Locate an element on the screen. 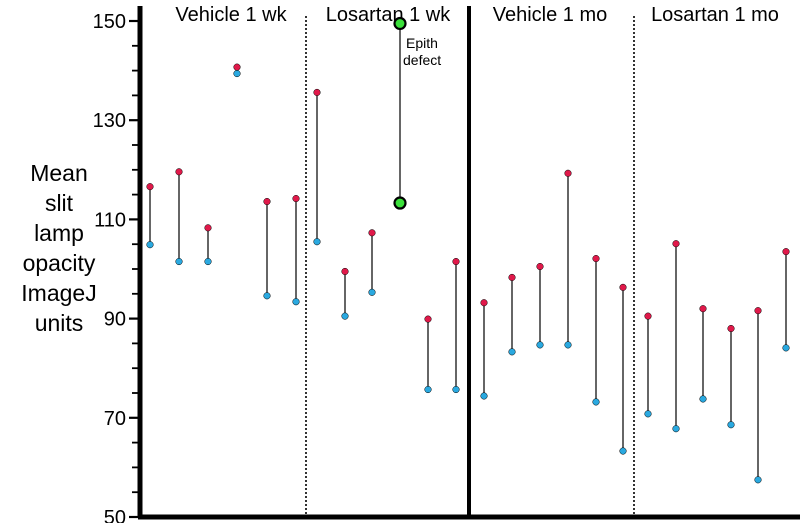 The image size is (800, 523). group-label: Vehicle 1 wk is located at coordinates (231, 15).